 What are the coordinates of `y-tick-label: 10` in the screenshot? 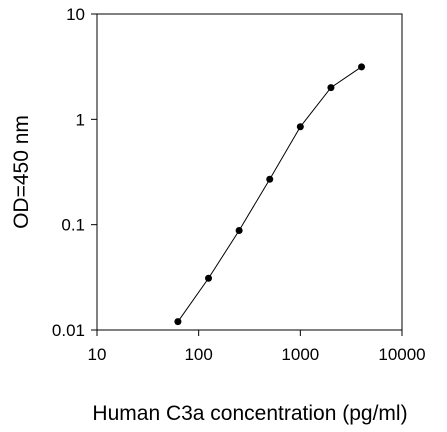 It's located at (75, 14).